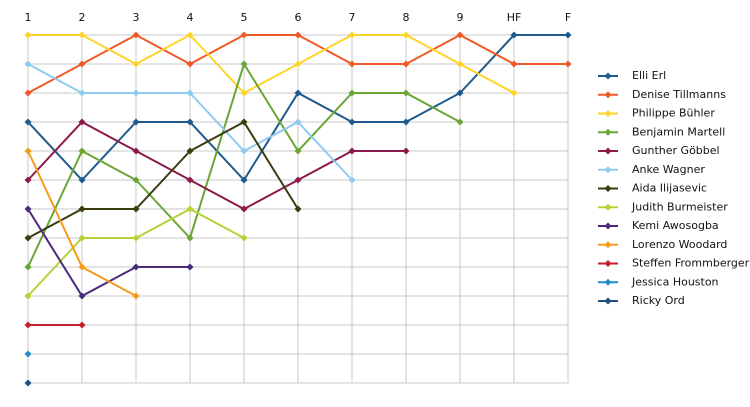 The width and height of the screenshot is (750, 407). Describe the element at coordinates (406, 17) in the screenshot. I see `x-tick-label: 8` at that location.